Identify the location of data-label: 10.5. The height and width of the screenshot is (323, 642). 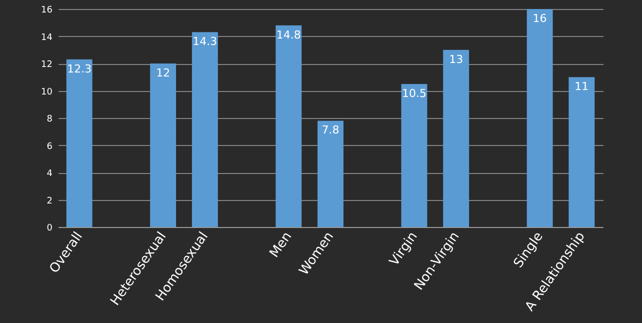
(414, 93).